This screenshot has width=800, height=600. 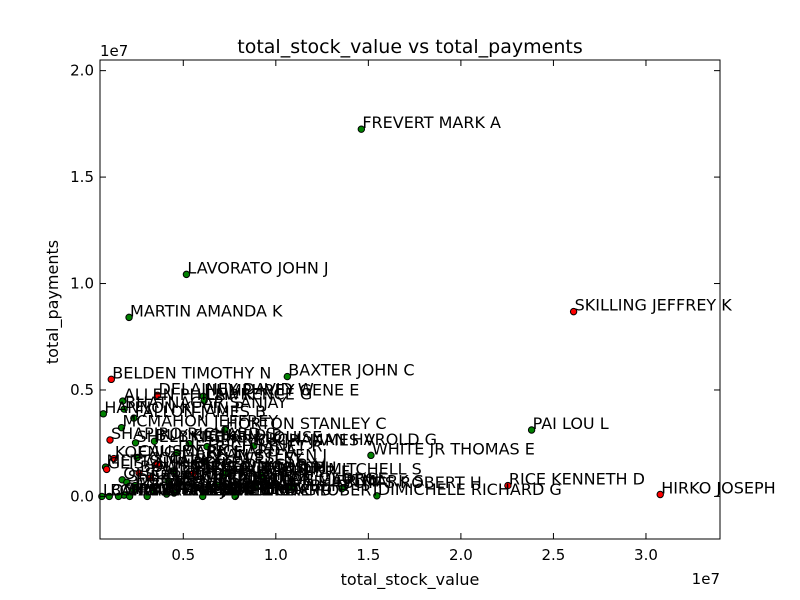 What do you see at coordinates (82, 71) in the screenshot?
I see `y-tick-label: 2.0` at bounding box center [82, 71].